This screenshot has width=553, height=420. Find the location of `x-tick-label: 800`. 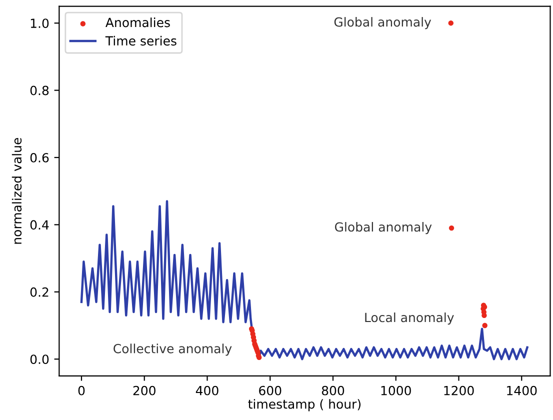

x-tick-label: 800 is located at coordinates (333, 391).